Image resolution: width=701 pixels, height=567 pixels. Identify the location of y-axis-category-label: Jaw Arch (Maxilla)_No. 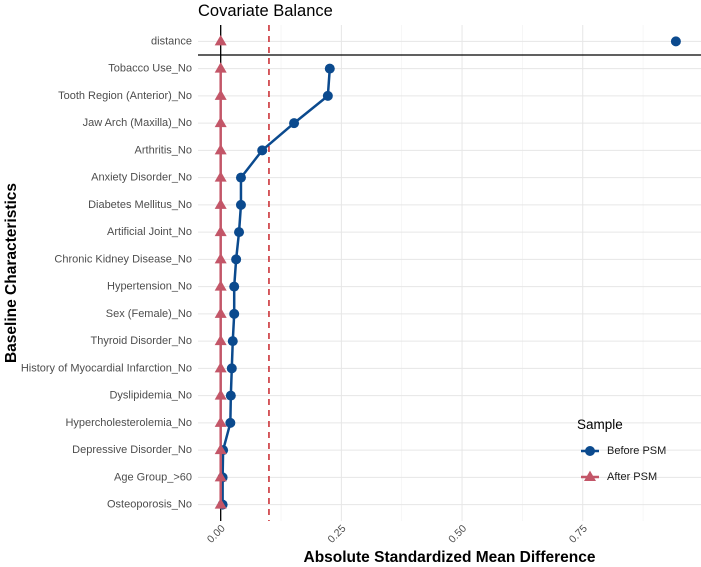
(137, 123).